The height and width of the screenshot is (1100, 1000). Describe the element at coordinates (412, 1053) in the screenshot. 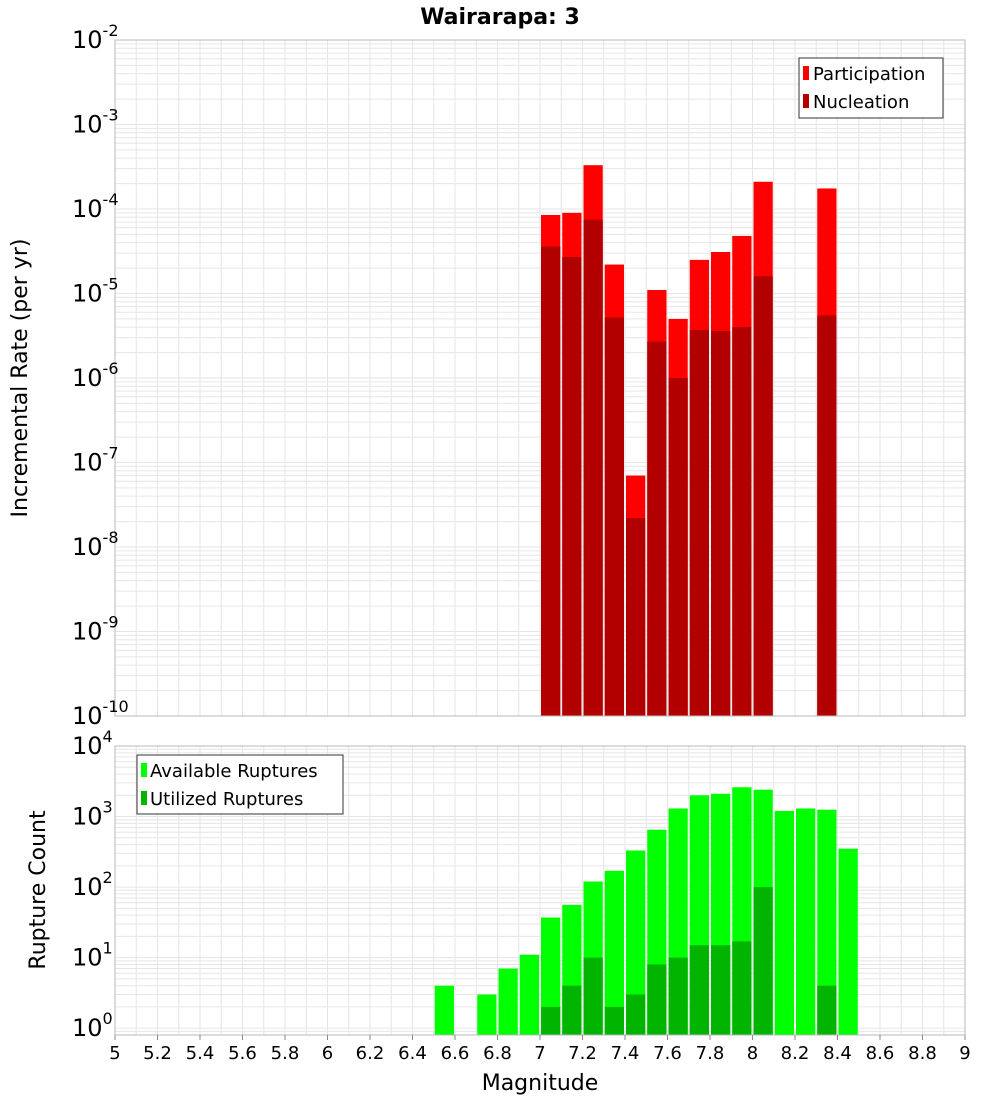

I see `x-tick-label: 6.4` at that location.